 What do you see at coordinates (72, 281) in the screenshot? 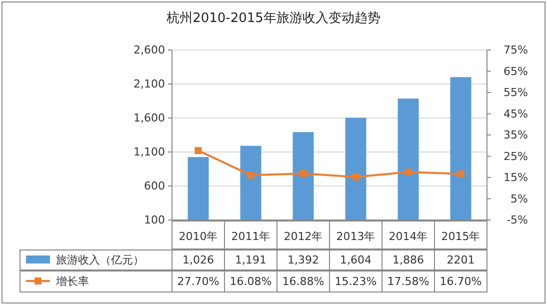
I see `legend-label: 增长率` at bounding box center [72, 281].